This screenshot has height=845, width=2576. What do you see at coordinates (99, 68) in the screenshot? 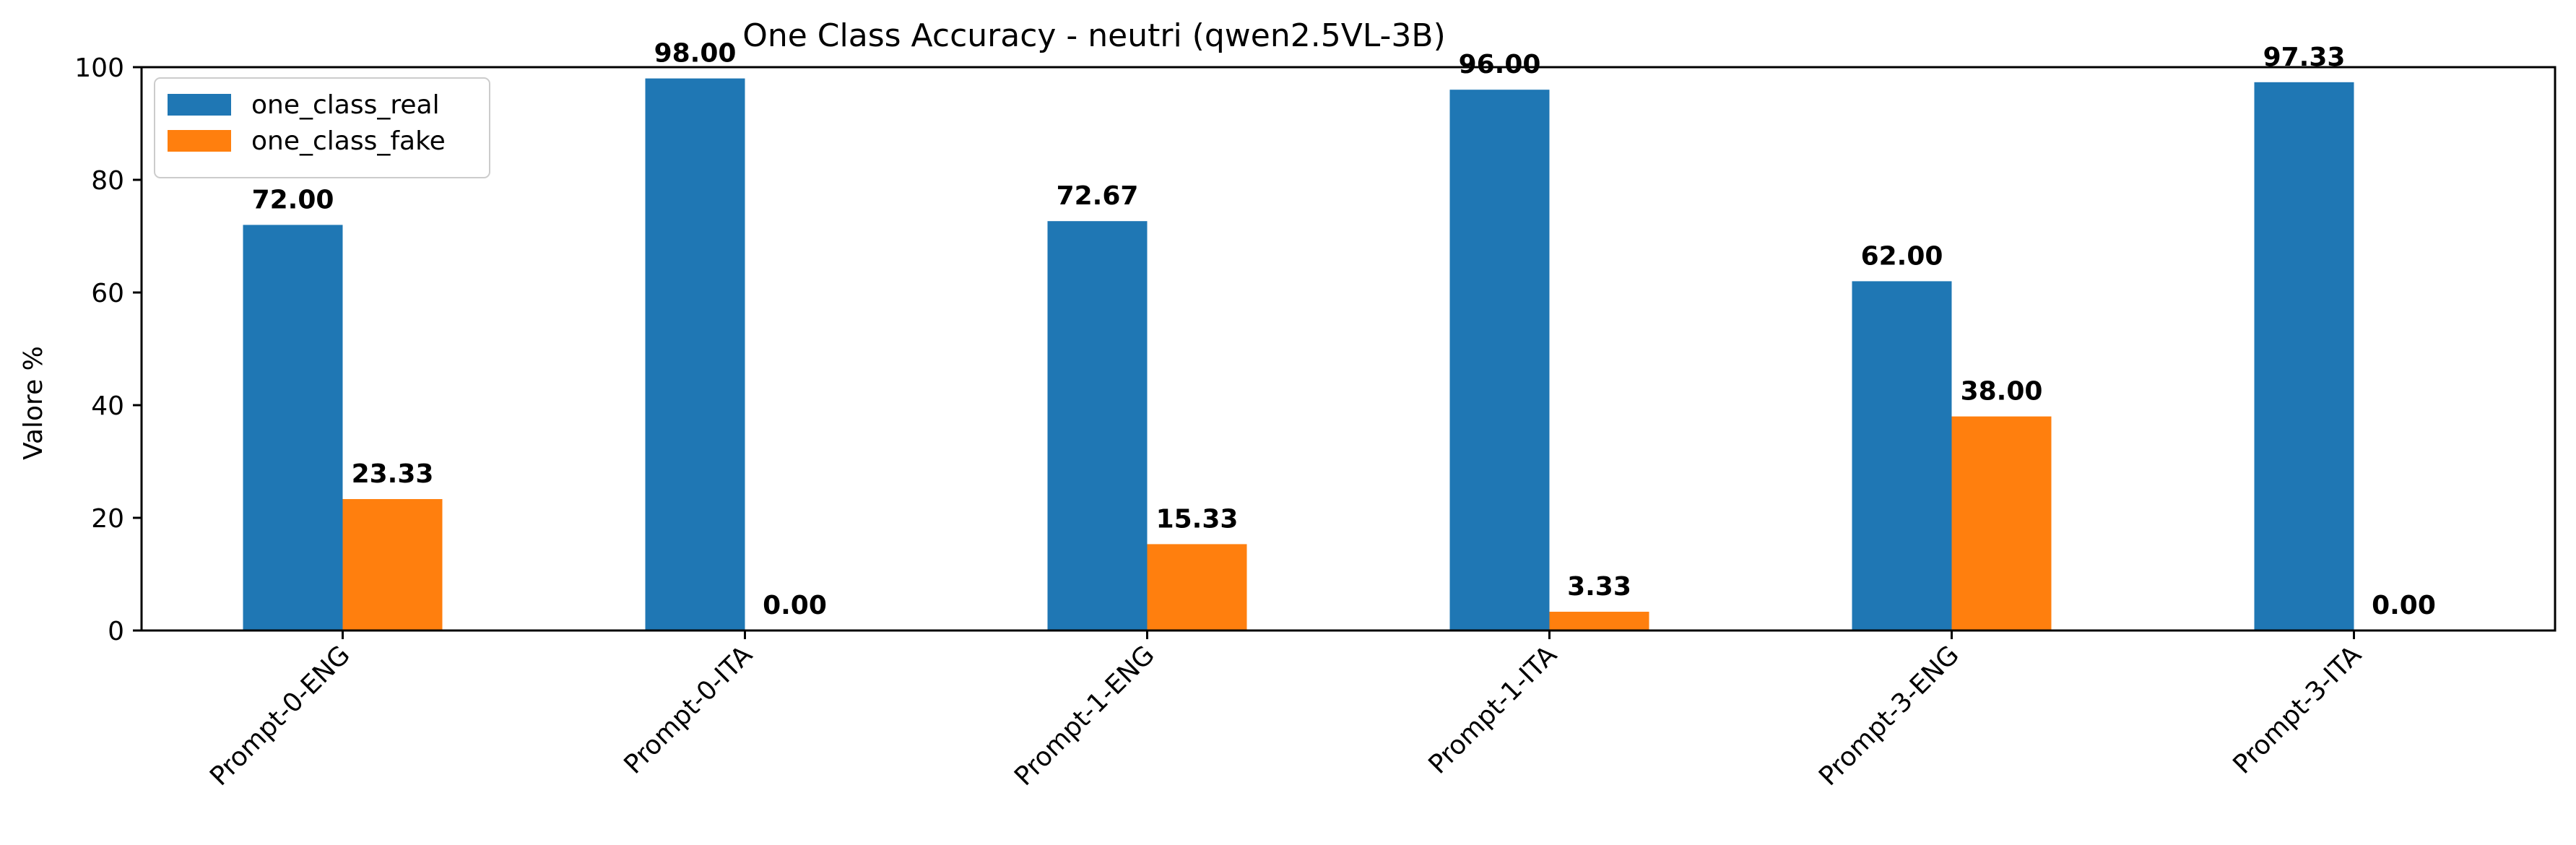
I see `y-tick-label: 100` at bounding box center [99, 68].